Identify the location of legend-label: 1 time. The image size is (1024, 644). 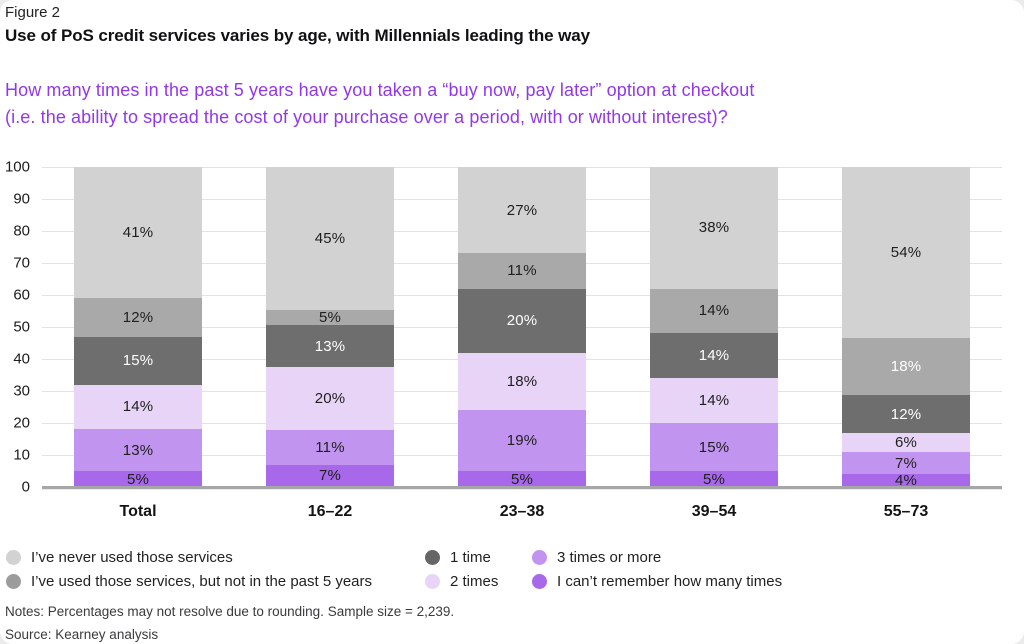
(470, 557).